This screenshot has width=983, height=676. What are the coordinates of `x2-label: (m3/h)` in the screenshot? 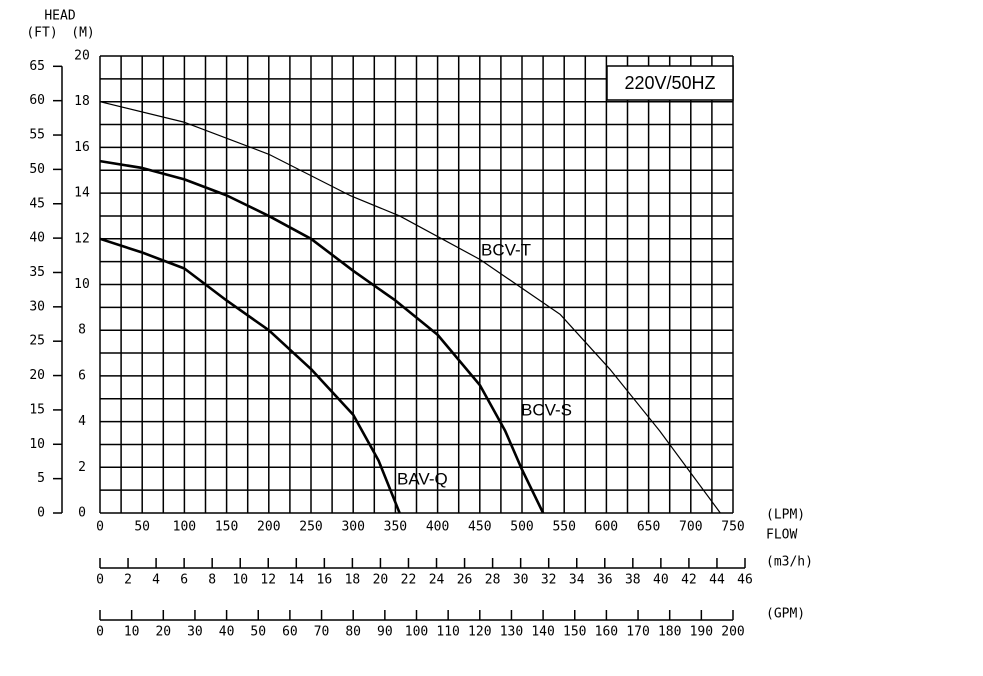 It's located at (789, 562).